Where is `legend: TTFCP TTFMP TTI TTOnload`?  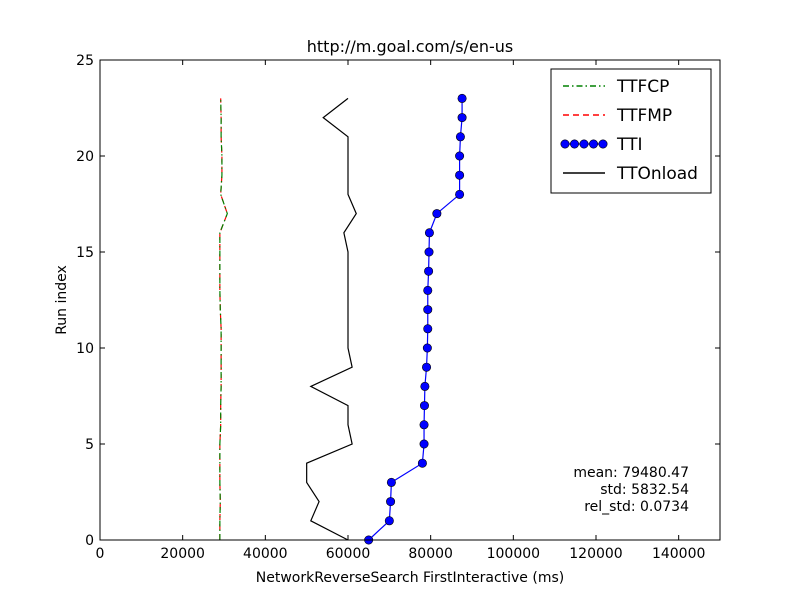
legend: TTFCP TTFMP TTI TTOnload is located at coordinates (631, 131).